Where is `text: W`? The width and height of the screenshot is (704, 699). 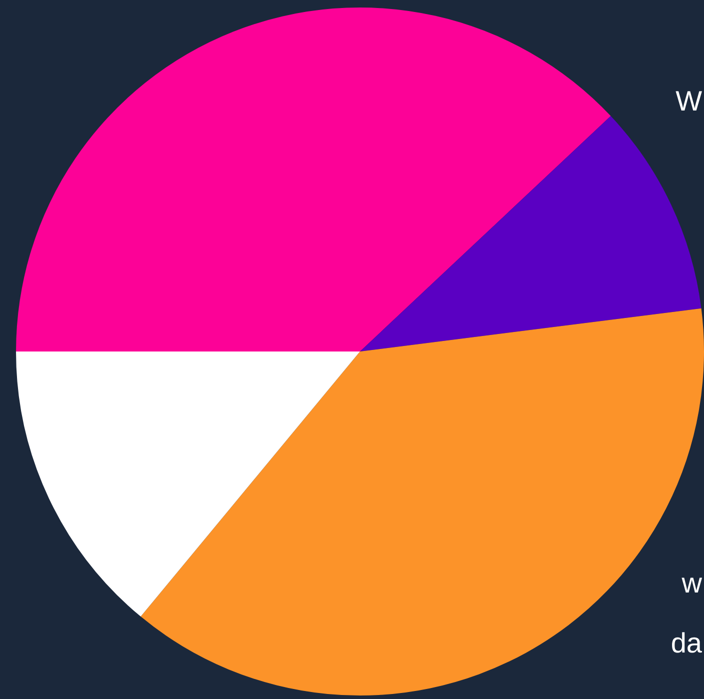
text: W is located at coordinates (689, 101).